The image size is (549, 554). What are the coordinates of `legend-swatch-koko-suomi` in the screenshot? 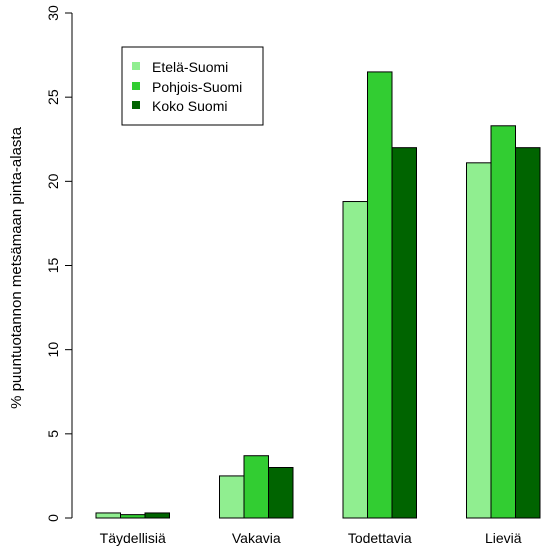 It's located at (136, 105).